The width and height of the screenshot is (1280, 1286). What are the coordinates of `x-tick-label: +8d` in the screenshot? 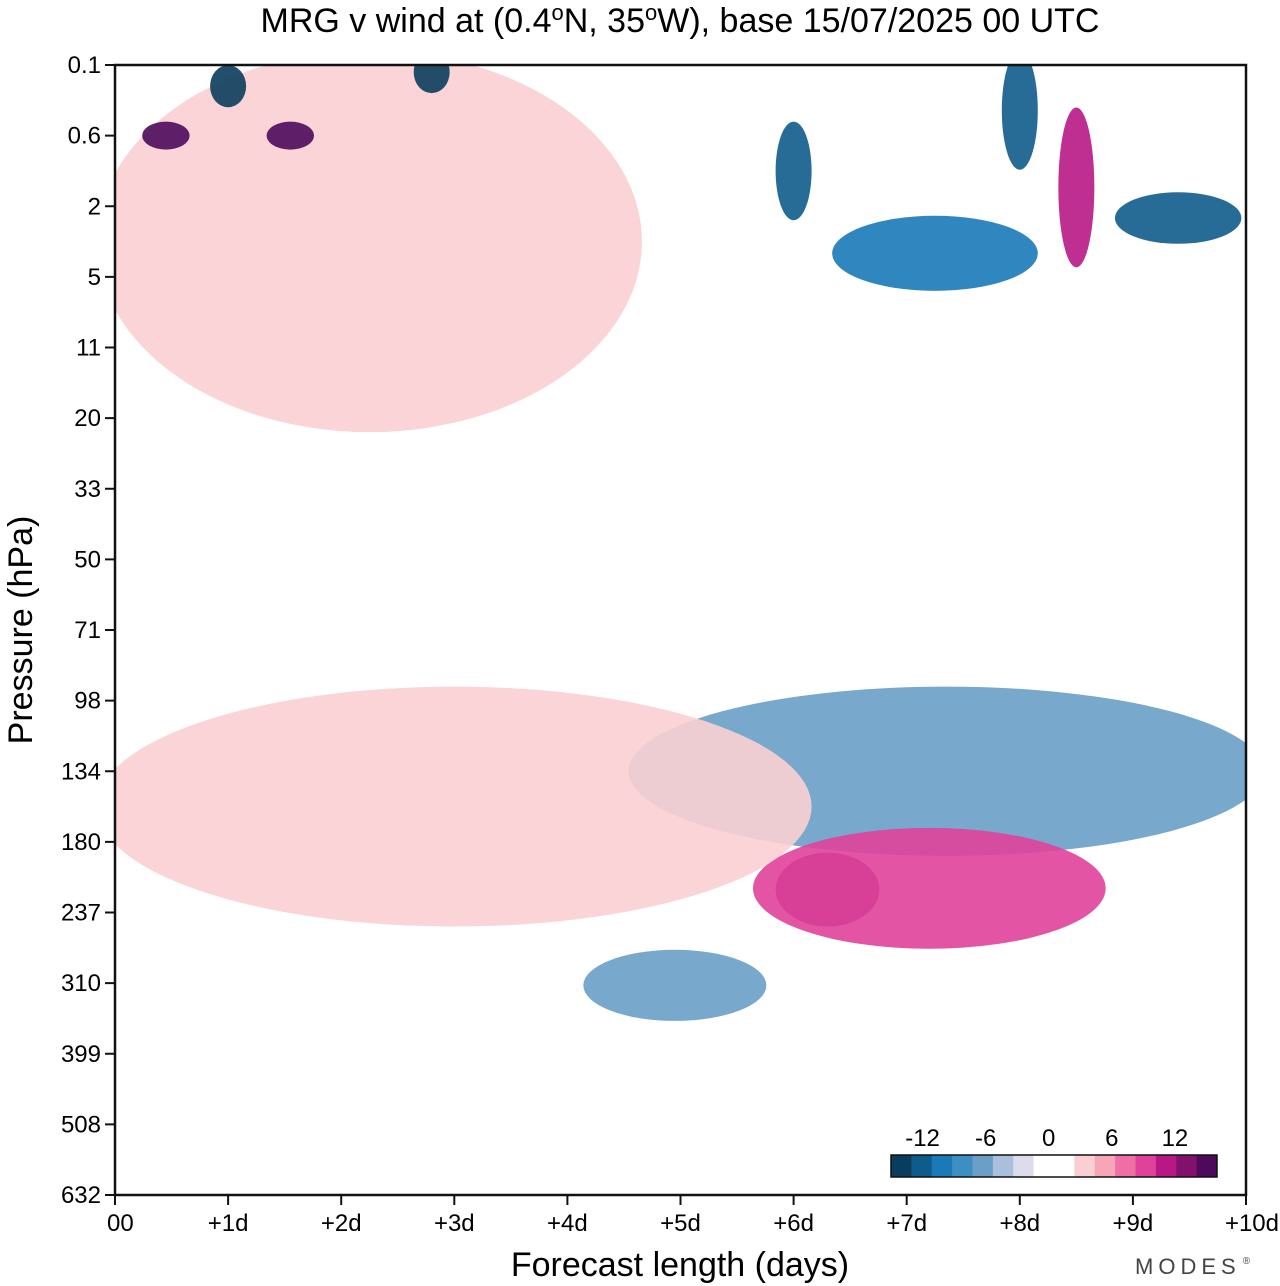 It's located at (1019, 1223).